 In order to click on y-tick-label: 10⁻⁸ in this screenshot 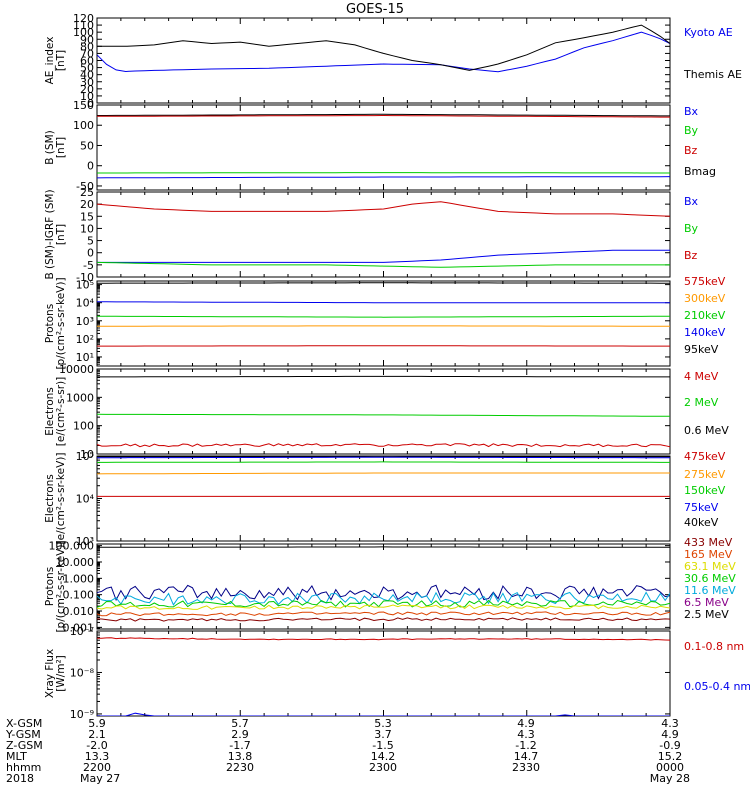, I will do `click(82, 672)`.